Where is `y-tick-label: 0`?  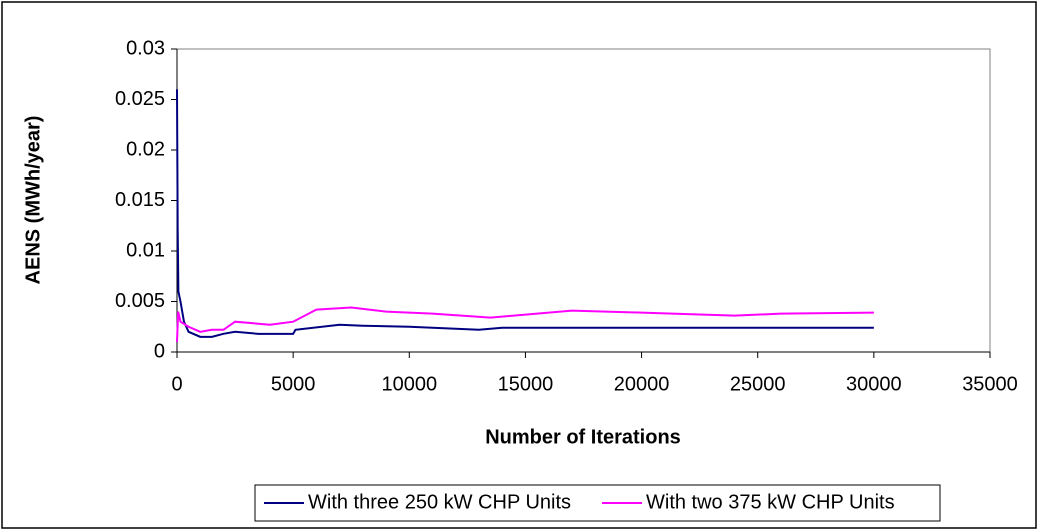
y-tick-label: 0 is located at coordinates (159, 351).